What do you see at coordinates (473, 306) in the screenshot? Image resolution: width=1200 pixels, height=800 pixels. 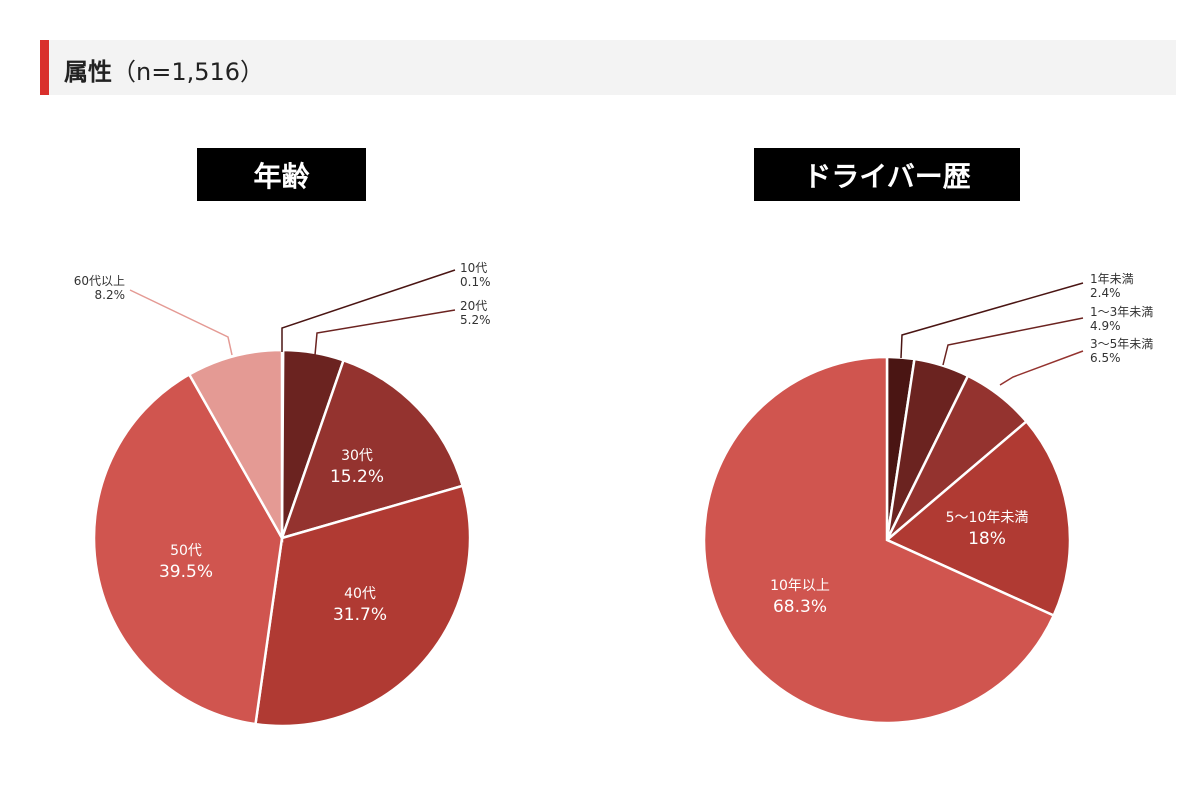 I see `slice-label: 20代` at bounding box center [473, 306].